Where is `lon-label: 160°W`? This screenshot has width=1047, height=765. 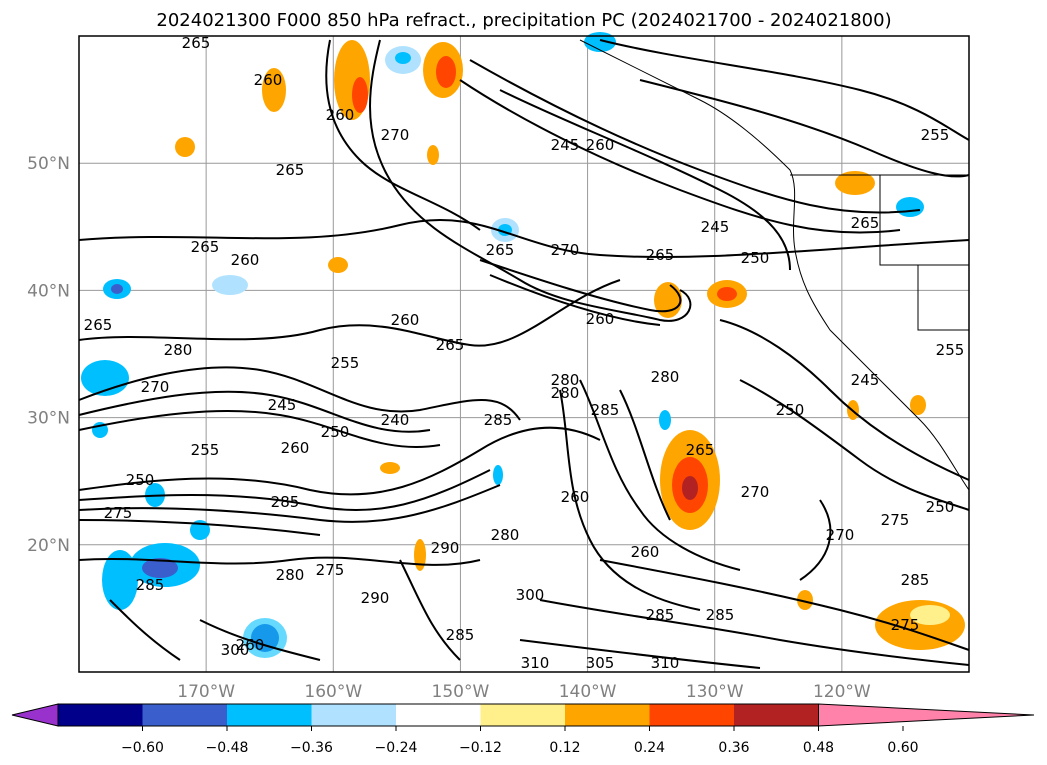
lon-label: 160°W is located at coordinates (333, 692).